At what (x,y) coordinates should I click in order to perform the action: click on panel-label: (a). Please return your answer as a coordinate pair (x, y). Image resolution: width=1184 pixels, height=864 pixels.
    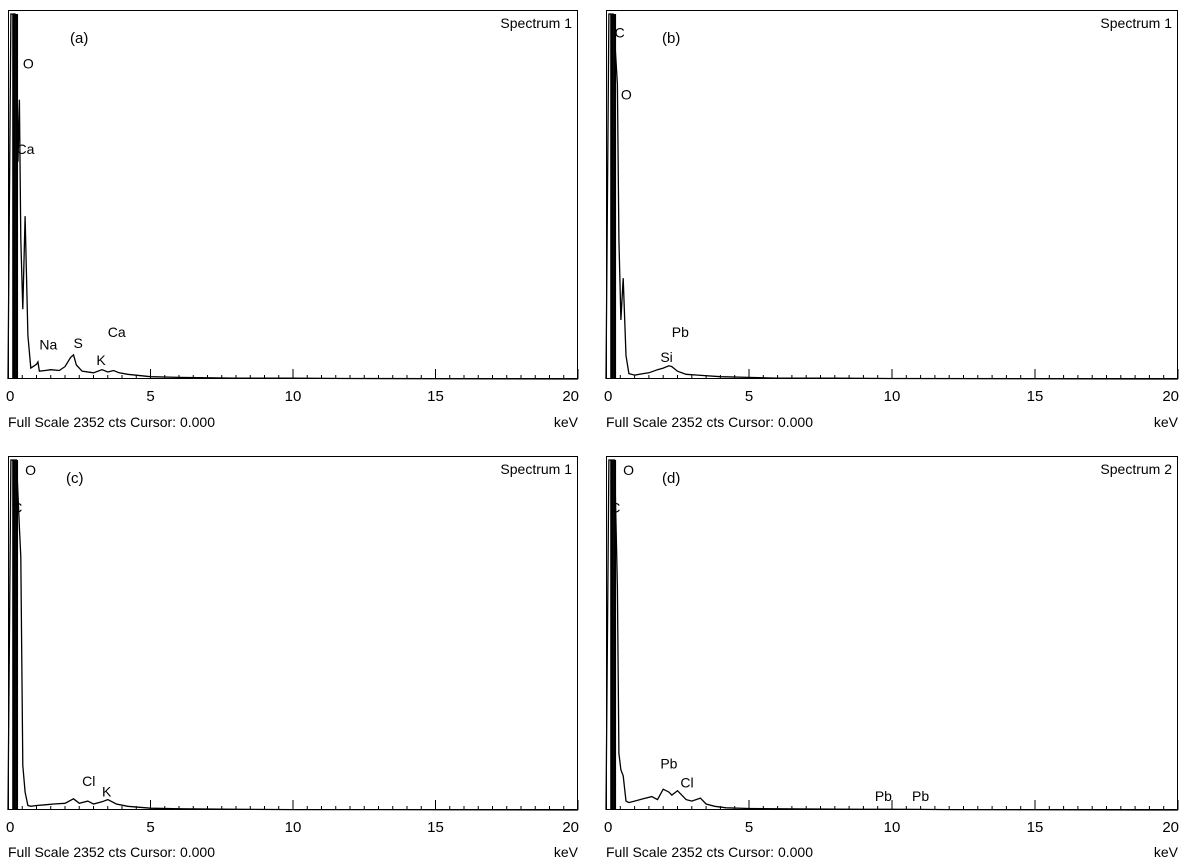
    Looking at the image, I should click on (79, 38).